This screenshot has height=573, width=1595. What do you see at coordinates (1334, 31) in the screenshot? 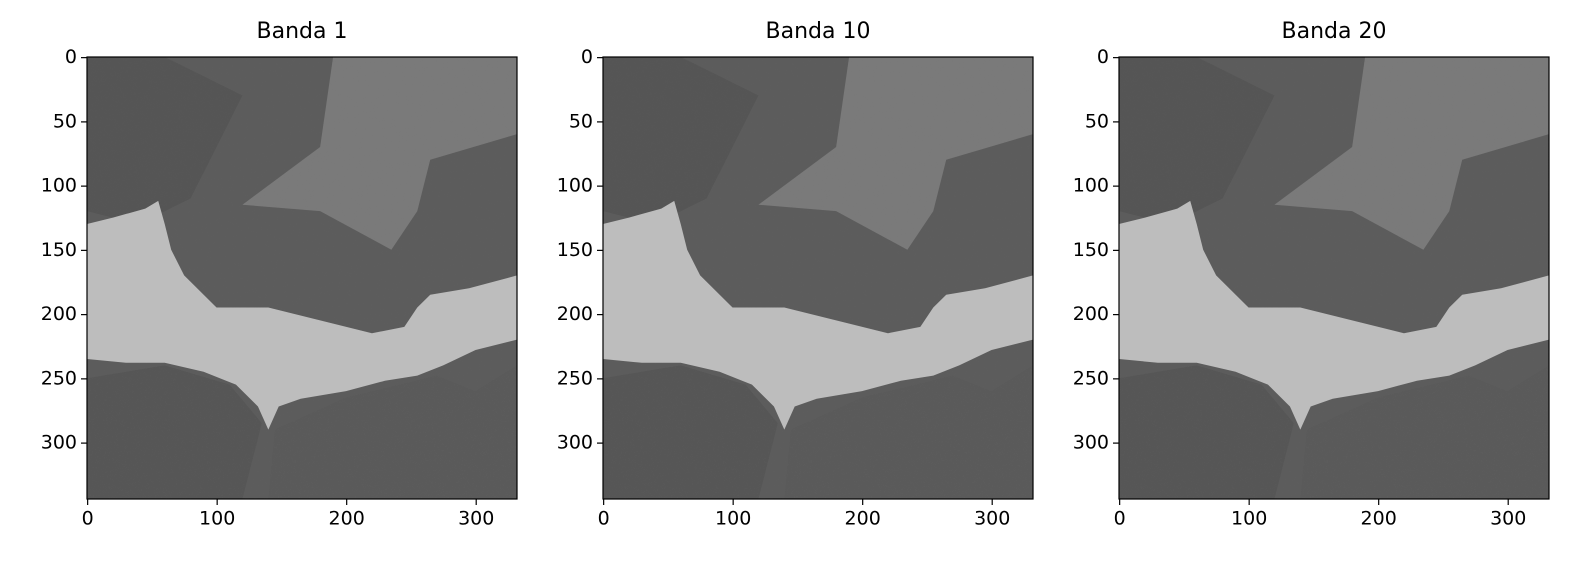
I see `panel-title: Banda 20` at bounding box center [1334, 31].